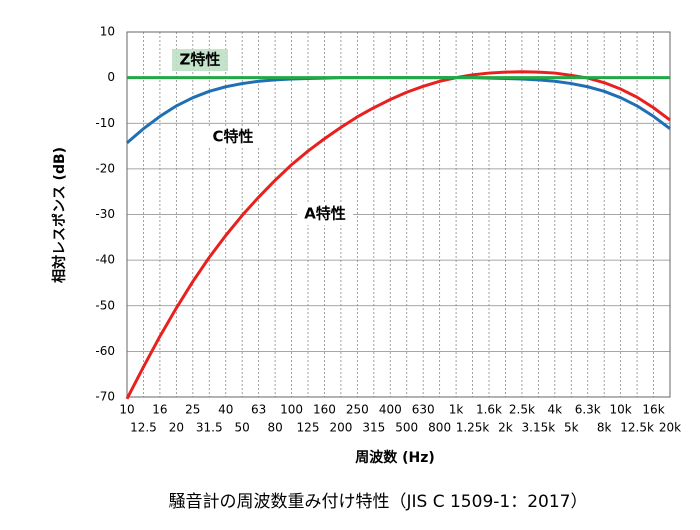 The width and height of the screenshot is (700, 530). What do you see at coordinates (159, 410) in the screenshot?
I see `x-tick-label: 16` at bounding box center [159, 410].